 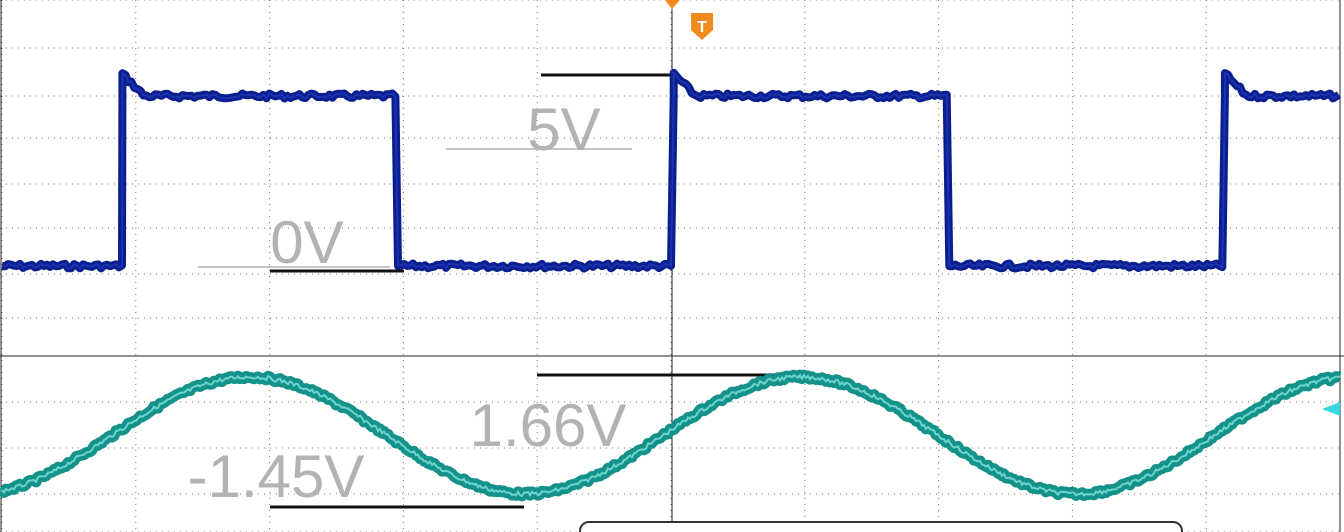 What do you see at coordinates (276, 476) in the screenshot?
I see `label-min: -1.45V` at bounding box center [276, 476].